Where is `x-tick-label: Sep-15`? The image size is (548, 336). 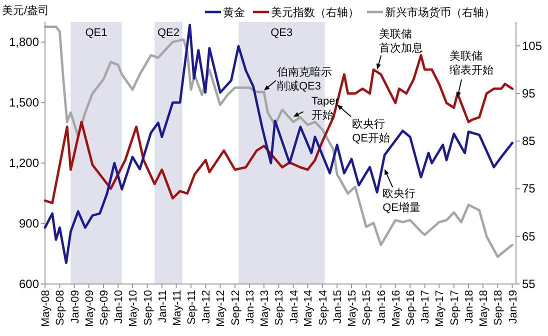
x-tick-label: Sep-15 is located at coordinates (367, 308).